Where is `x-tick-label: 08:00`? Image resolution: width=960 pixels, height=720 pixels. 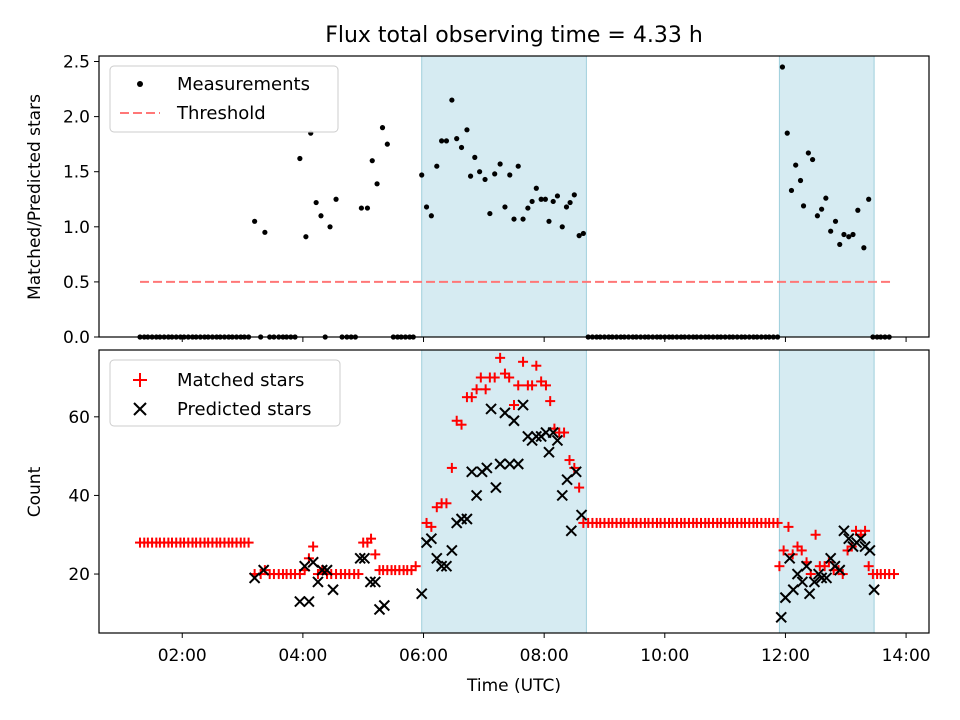 x-tick-label: 08:00 is located at coordinates (544, 656).